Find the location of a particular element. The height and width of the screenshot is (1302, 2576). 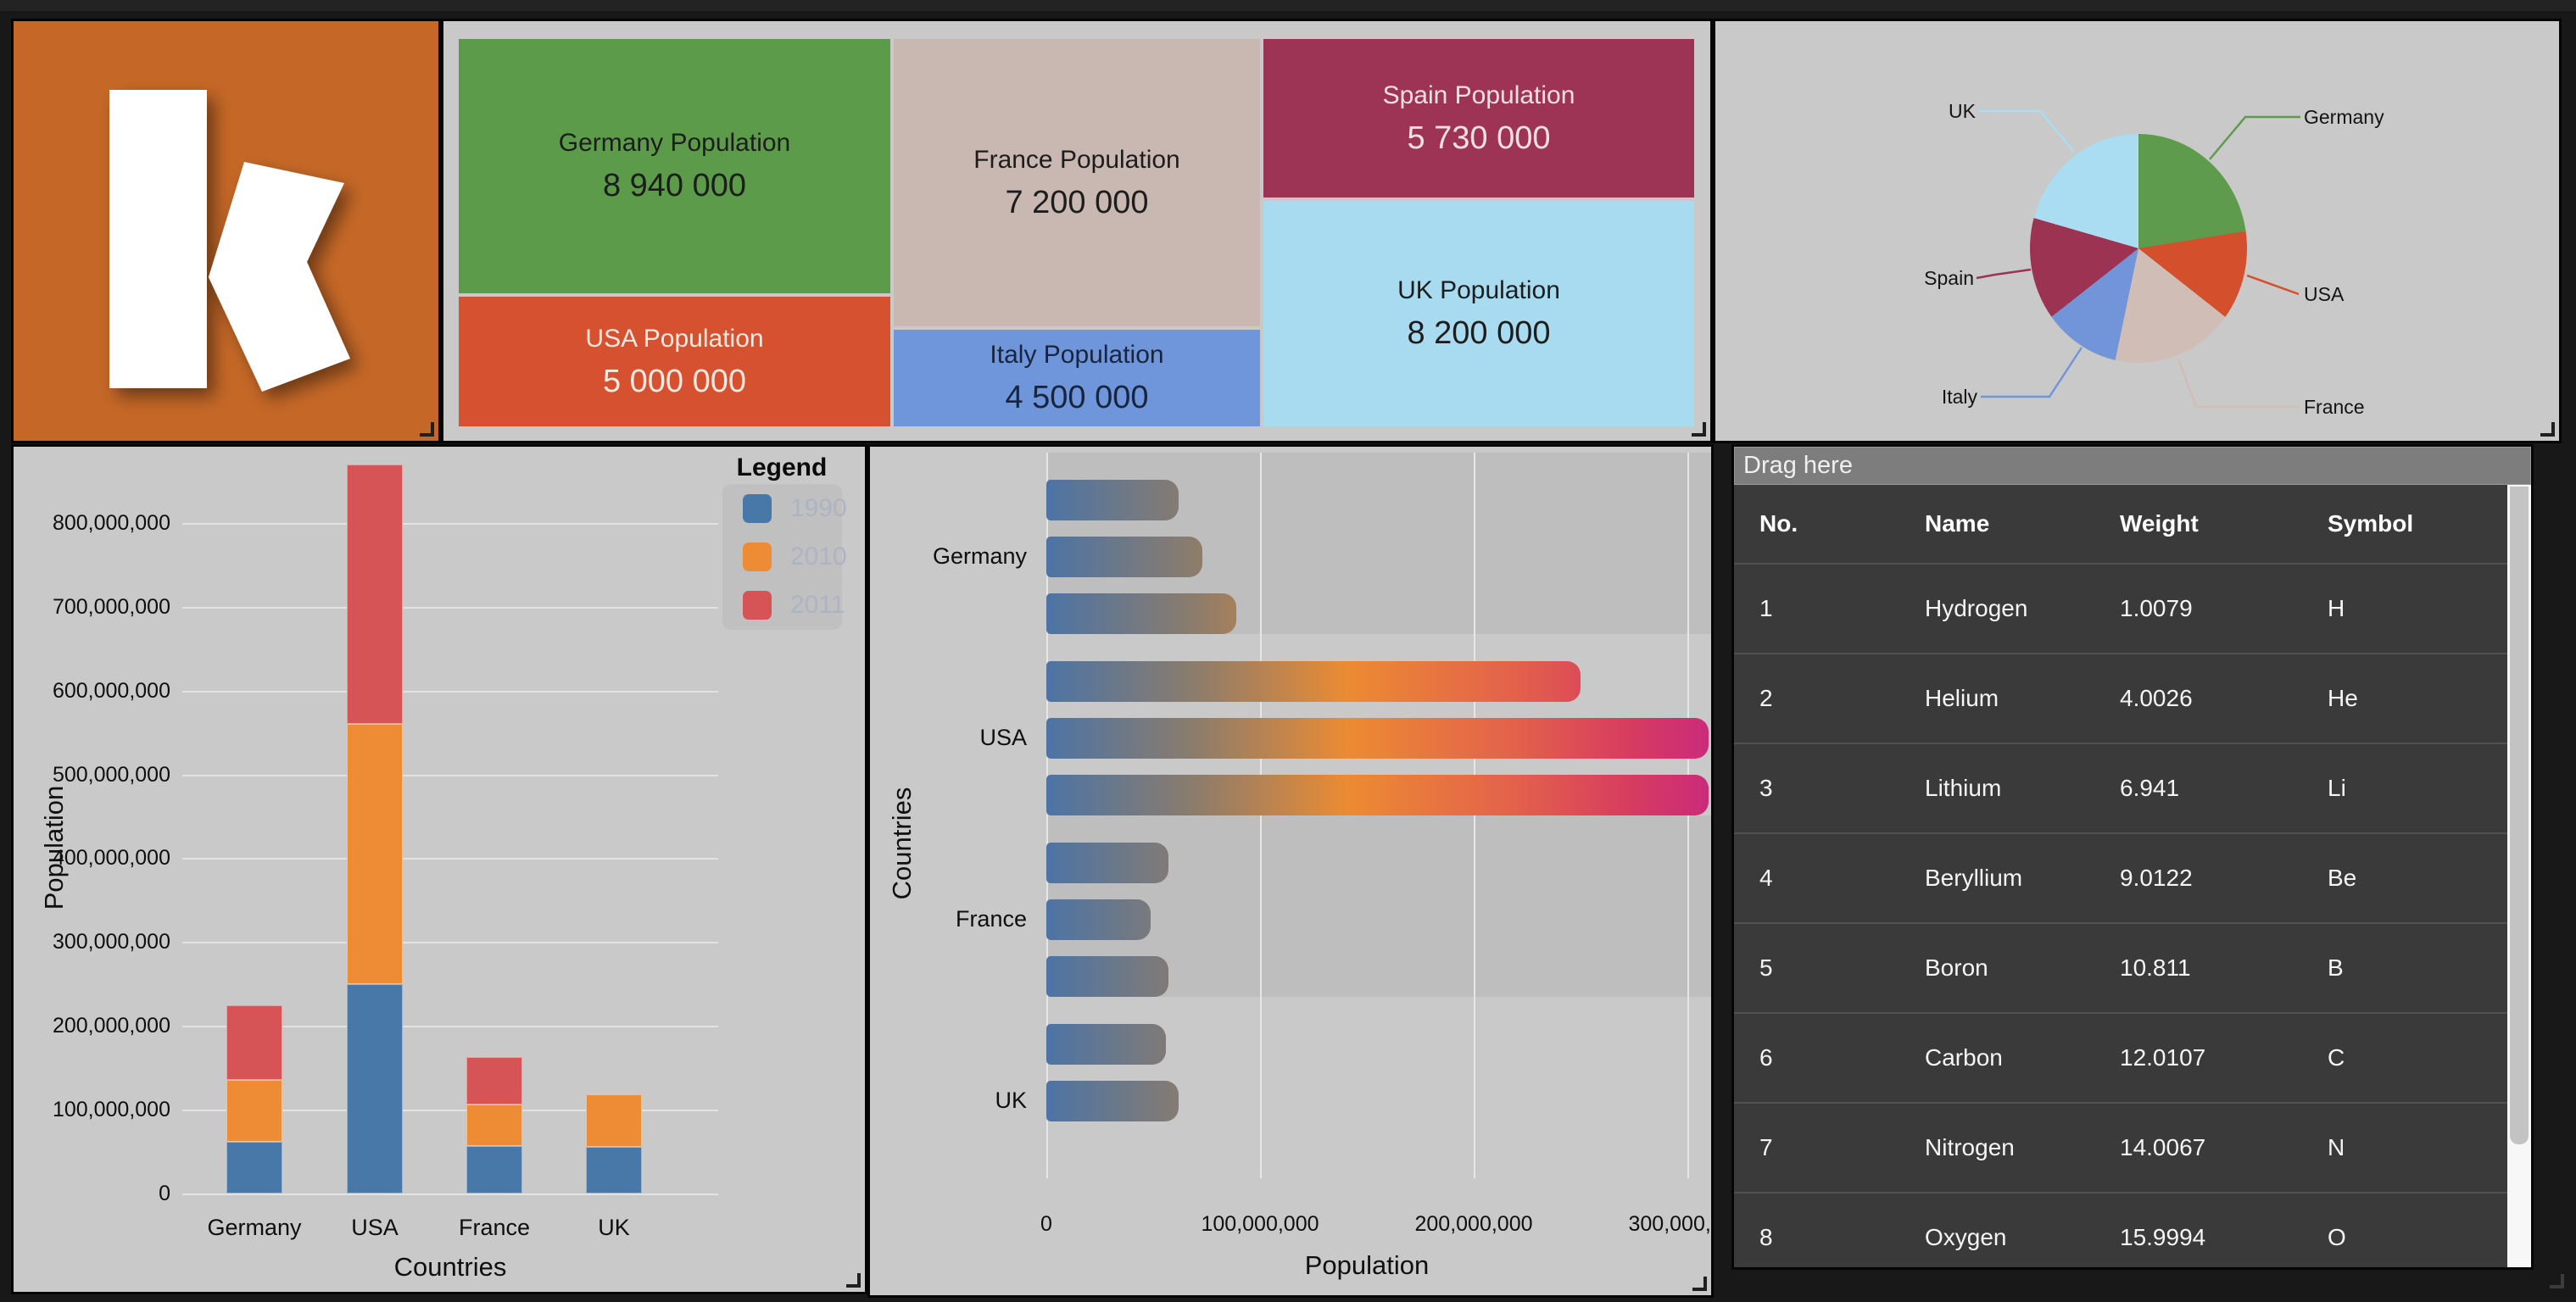

legend-item-2010: 2010 is located at coordinates (795, 556).